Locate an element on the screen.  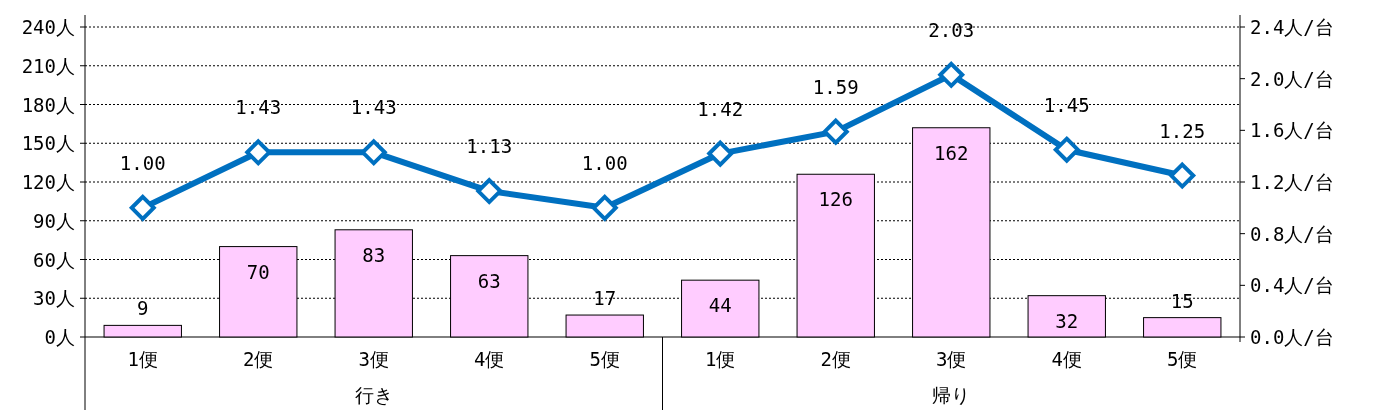
text: 帰り is located at coordinates (951, 395).